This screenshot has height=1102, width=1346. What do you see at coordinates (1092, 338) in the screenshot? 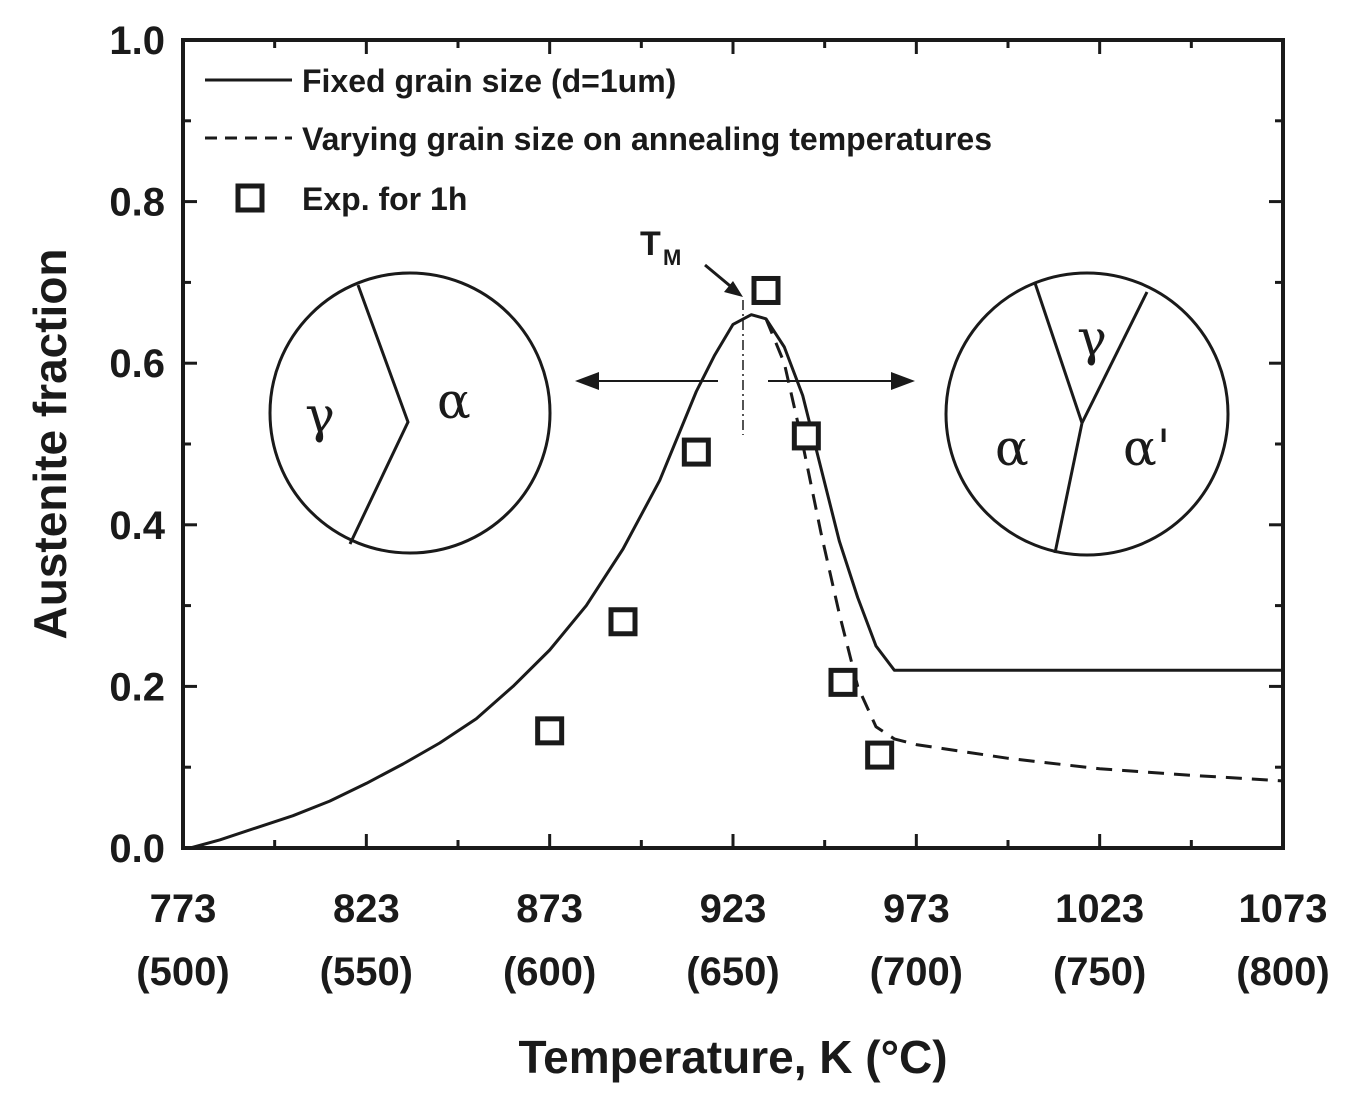
I see `right-inset-gamma: γ` at bounding box center [1092, 338].